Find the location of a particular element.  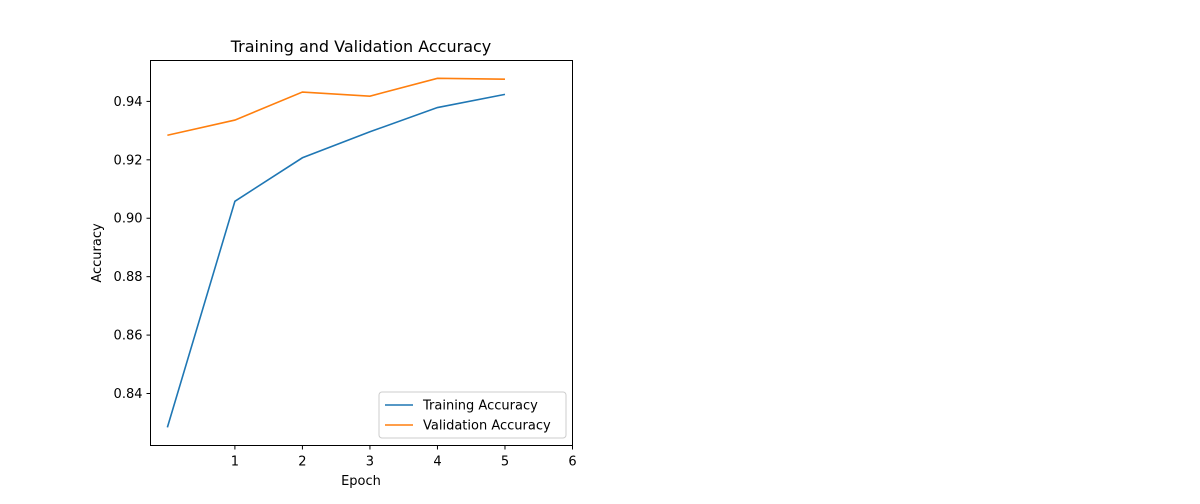

y-tick-label: 0.92 is located at coordinates (128, 160).